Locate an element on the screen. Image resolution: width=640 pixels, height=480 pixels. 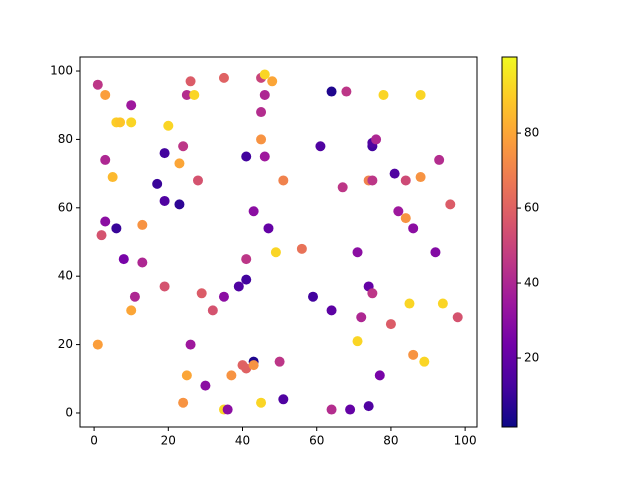
colorbar-tick-label: 20 is located at coordinates (531, 358).